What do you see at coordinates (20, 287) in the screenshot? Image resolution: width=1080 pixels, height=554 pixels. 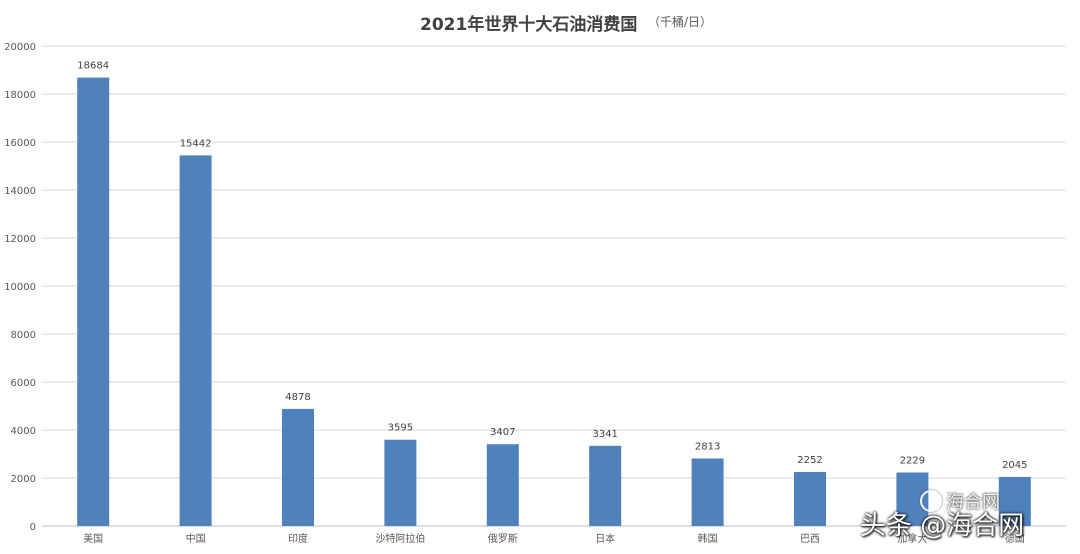 I see `y-tick-label: 10000` at bounding box center [20, 287].